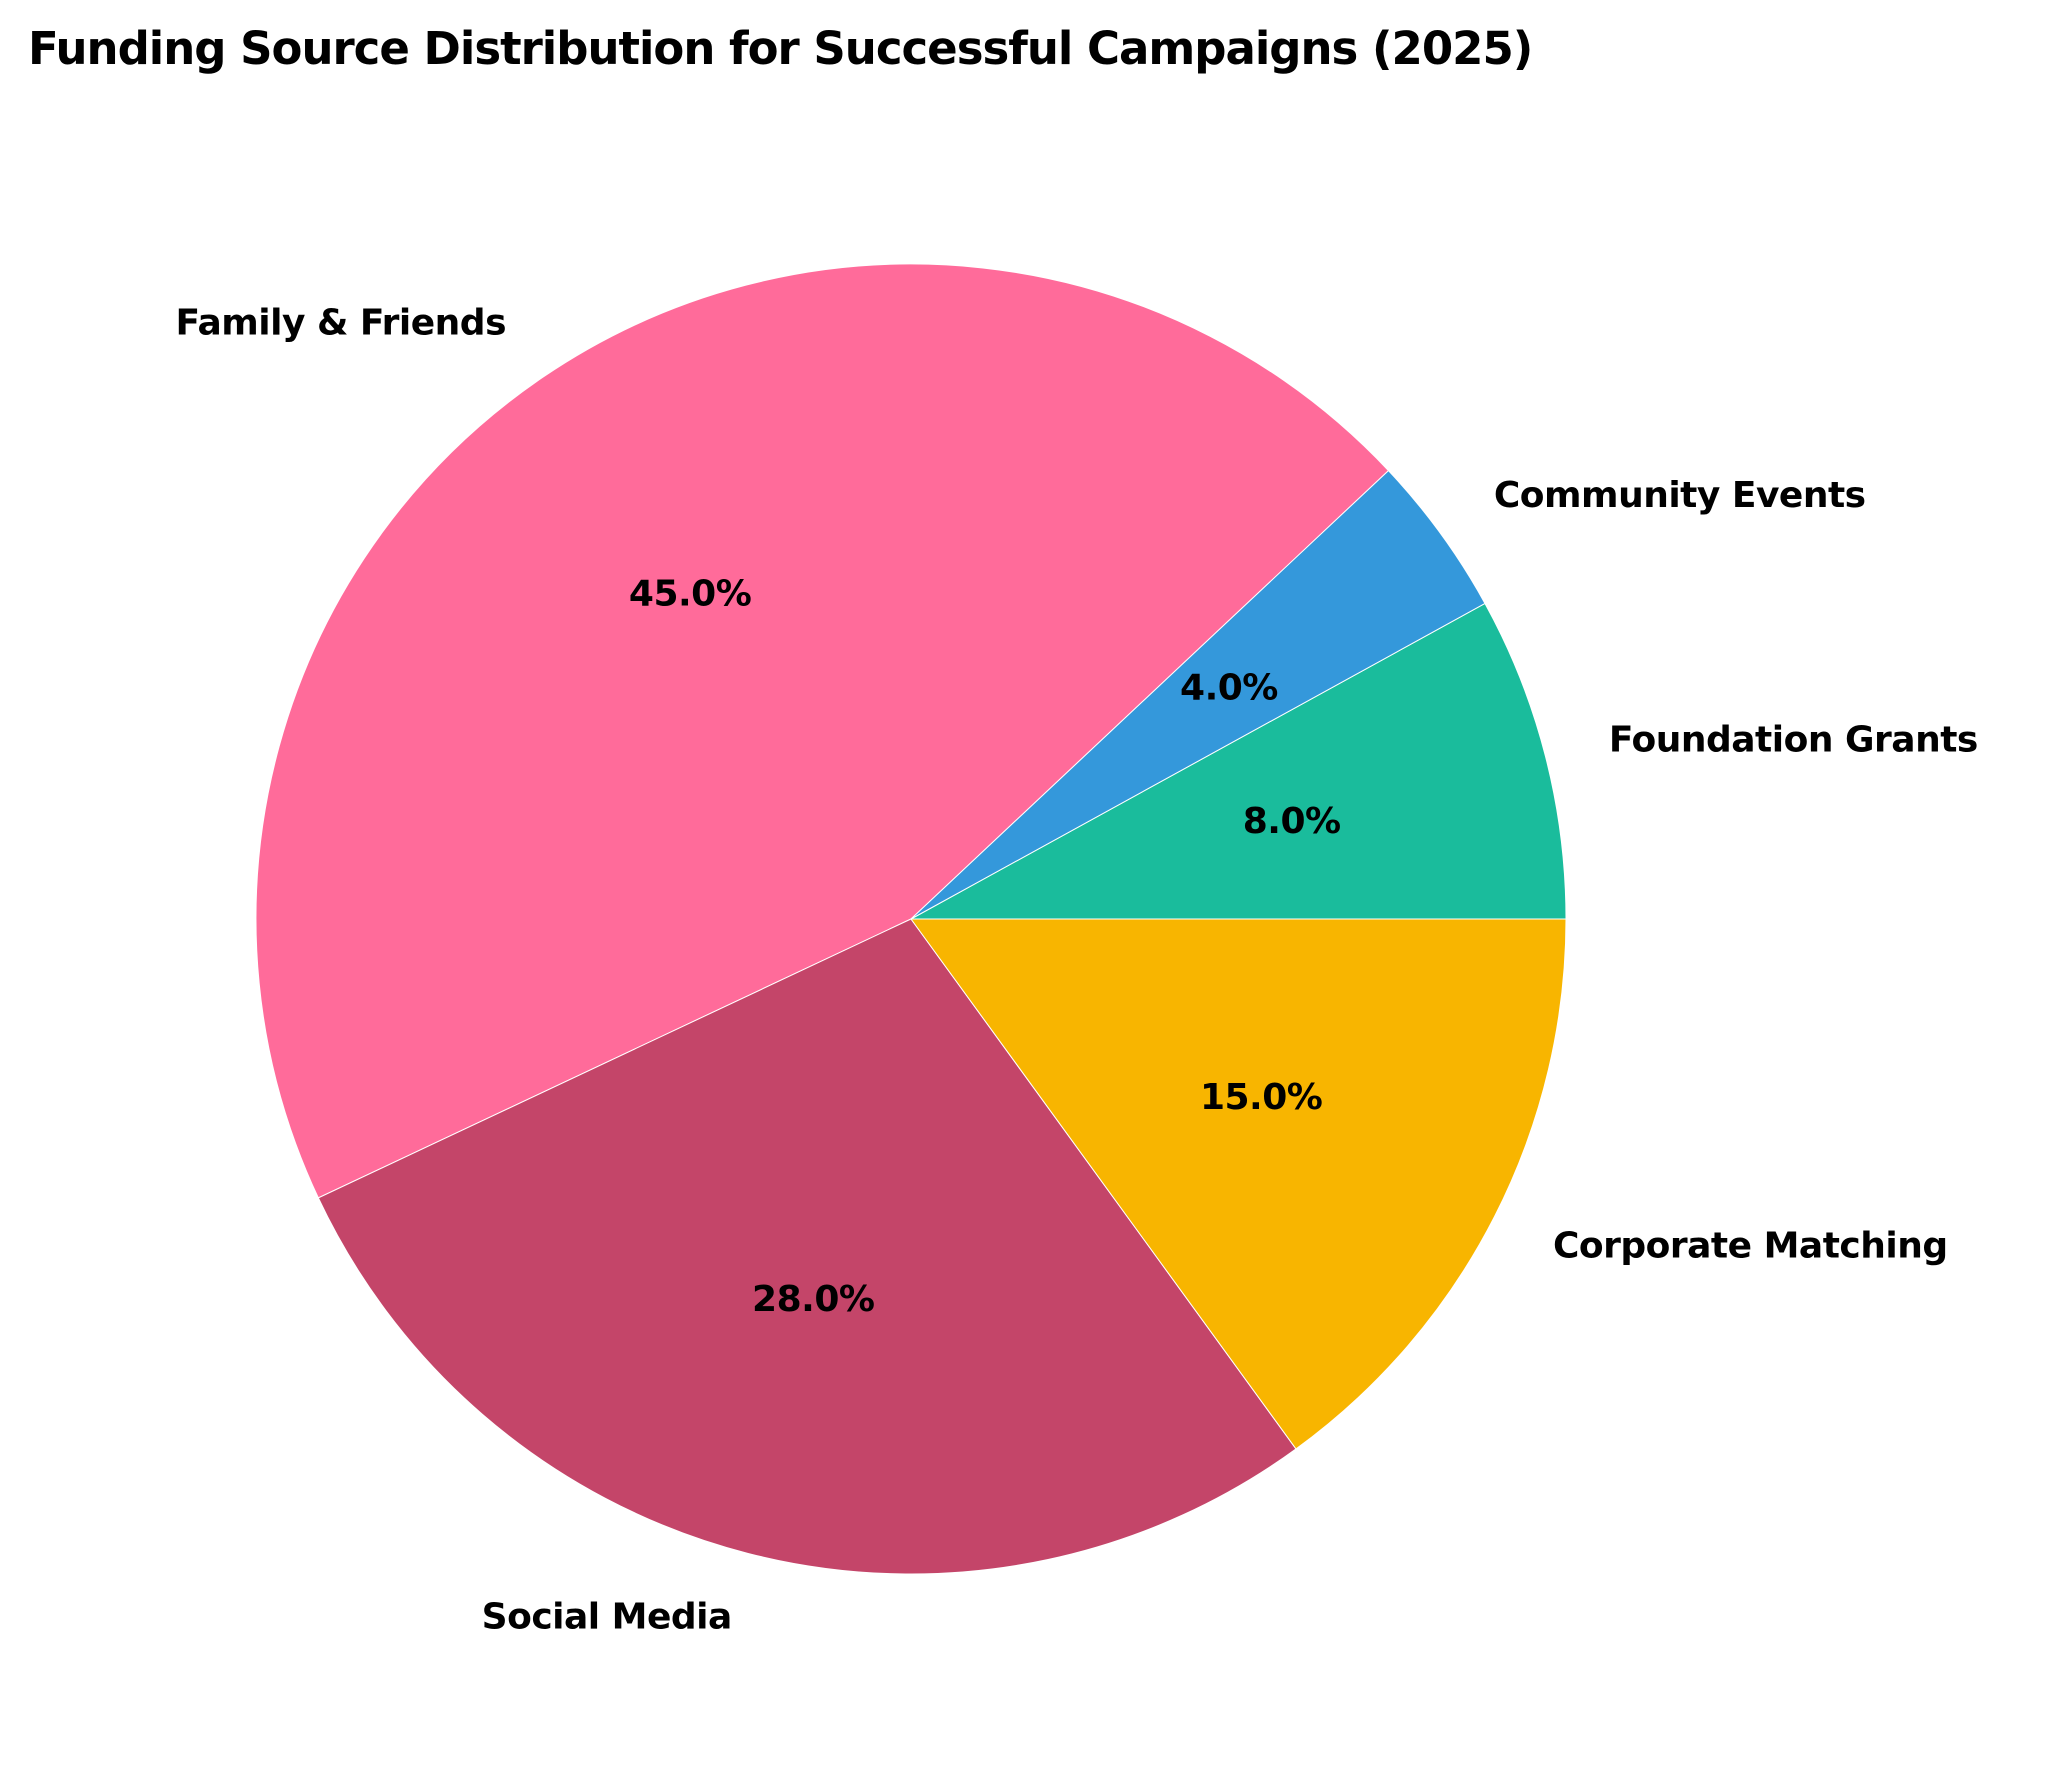  I want to click on slice-community-events, so click(1198, 694).